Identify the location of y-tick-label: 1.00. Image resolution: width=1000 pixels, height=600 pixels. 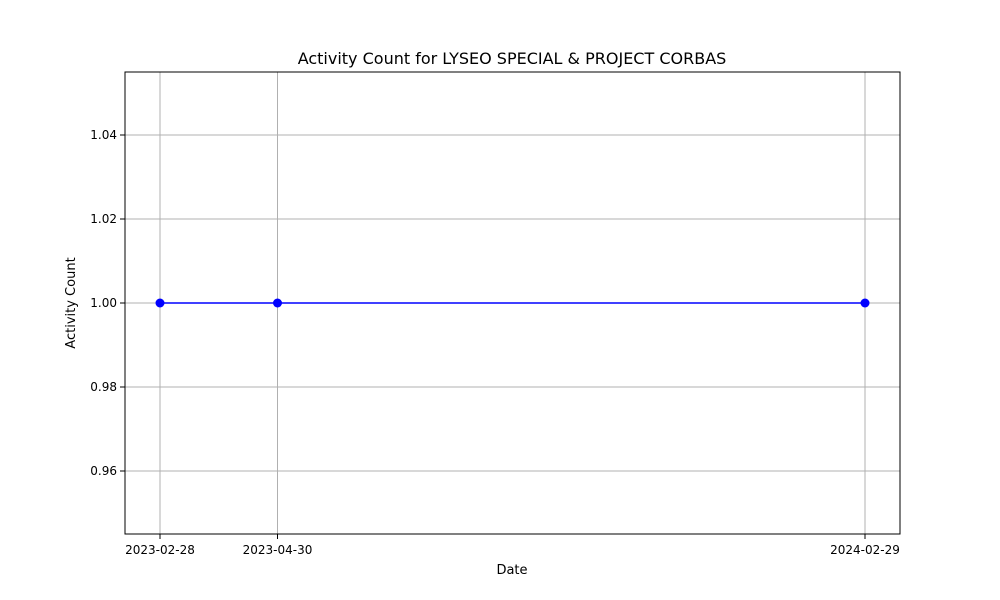
(103, 303).